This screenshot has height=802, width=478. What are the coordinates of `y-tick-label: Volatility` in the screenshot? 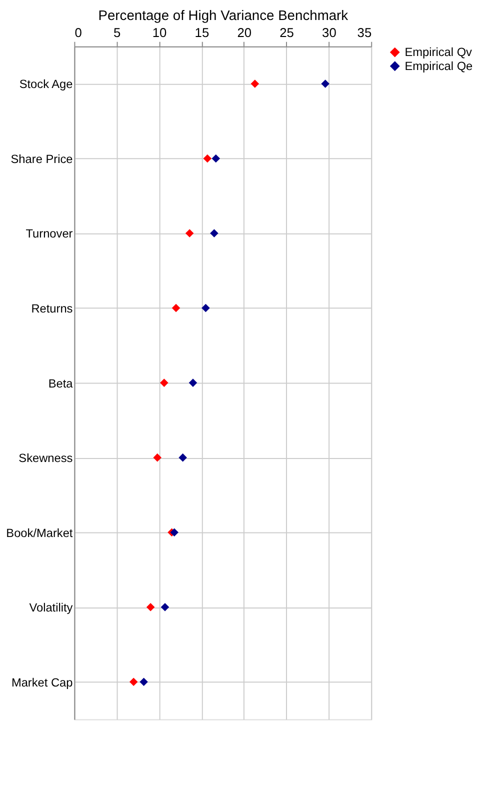 It's located at (51, 607).